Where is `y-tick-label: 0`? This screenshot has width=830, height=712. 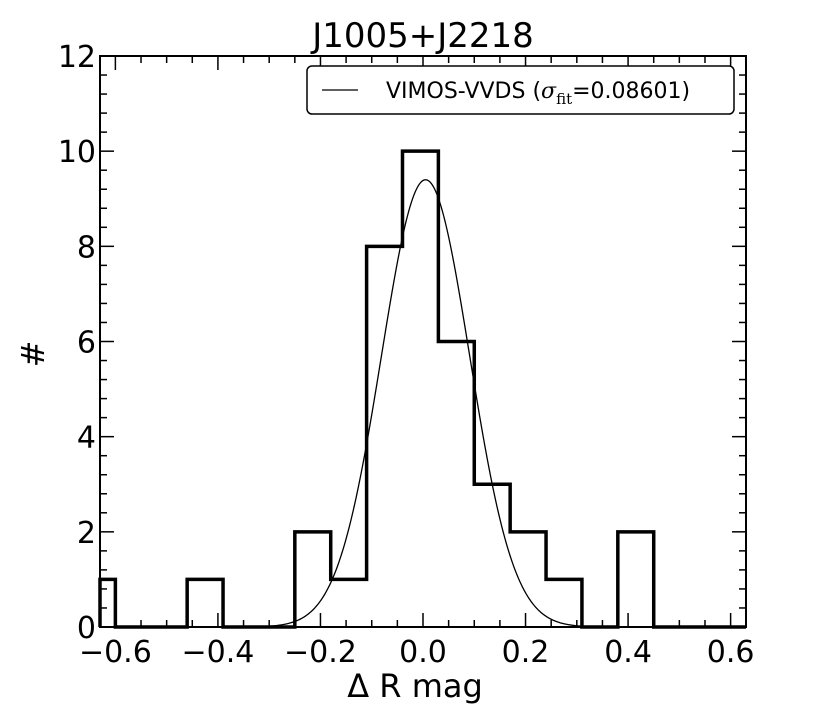
y-tick-label: 0 is located at coordinates (86, 628).